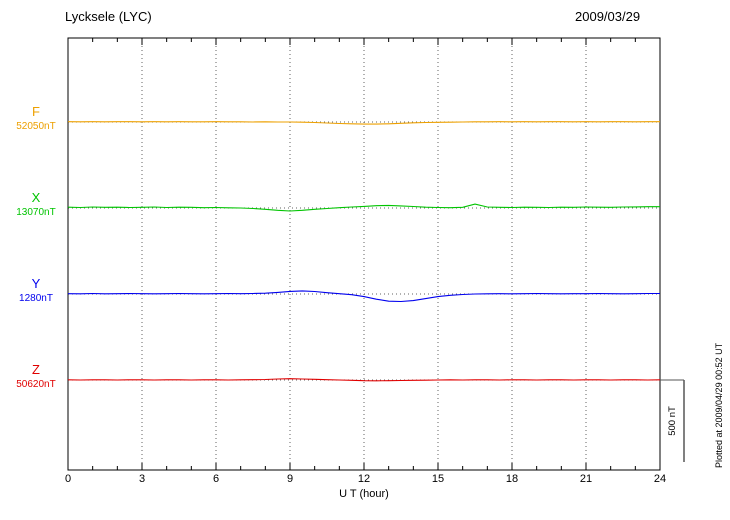  What do you see at coordinates (660, 479) in the screenshot?
I see `x-tick-label: 24` at bounding box center [660, 479].